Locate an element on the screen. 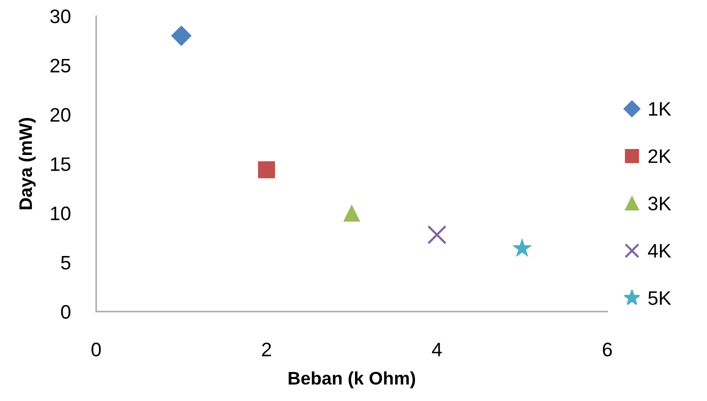 Image resolution: width=707 pixels, height=401 pixels. y-tick-label: 30 is located at coordinates (60, 17).